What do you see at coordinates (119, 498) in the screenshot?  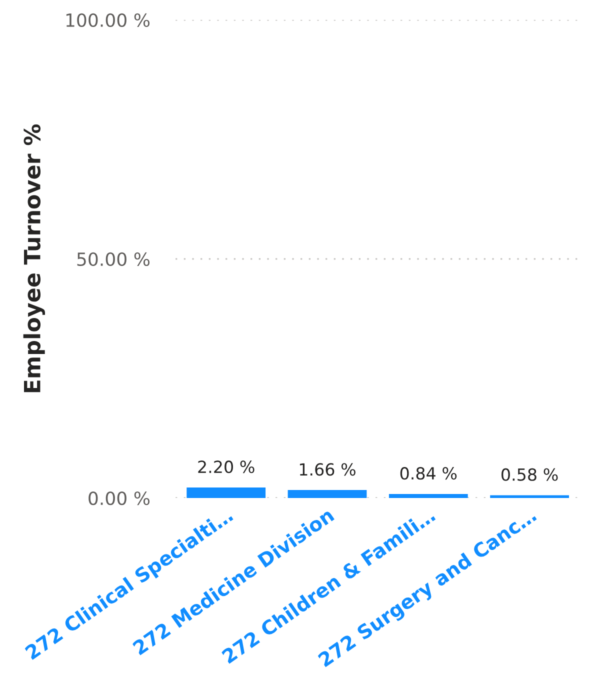 I see `y-tick-label: 0.00 %` at bounding box center [119, 498].